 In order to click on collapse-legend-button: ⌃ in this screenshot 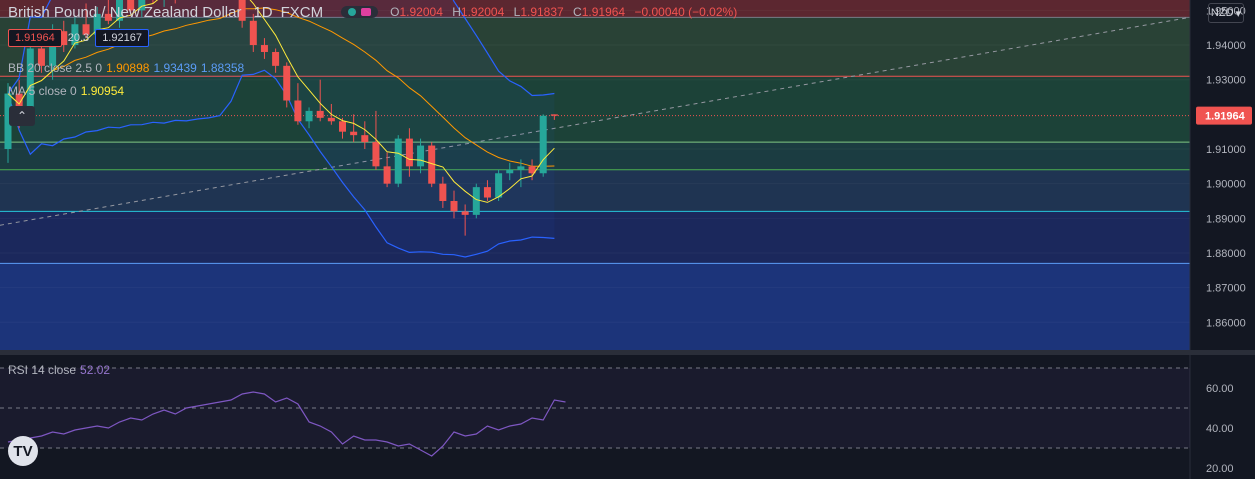, I will do `click(22, 116)`.